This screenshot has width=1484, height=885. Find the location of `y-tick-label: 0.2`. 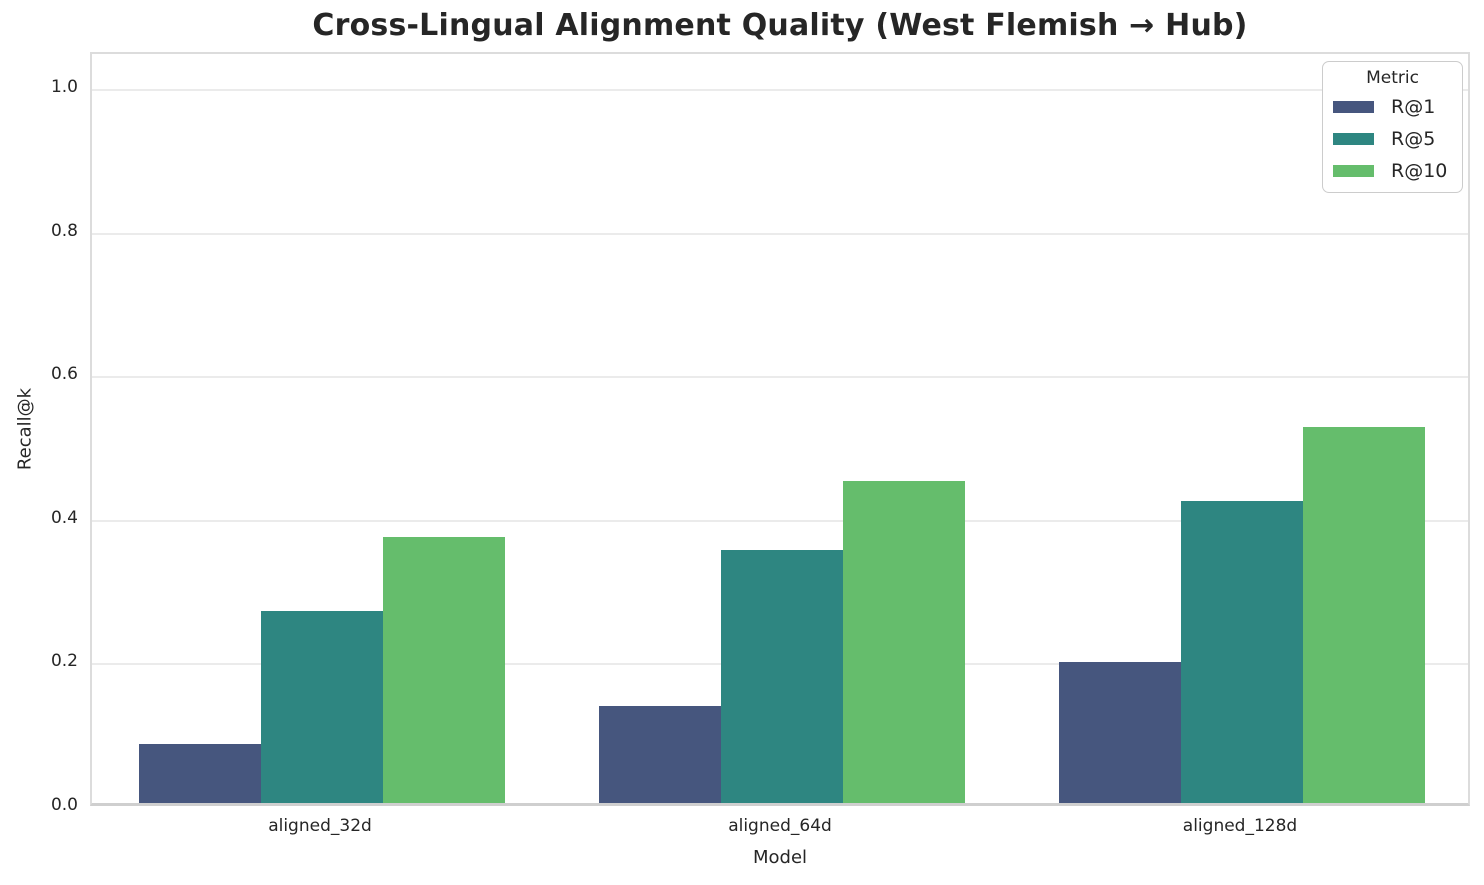

y-tick-label: 0.2 is located at coordinates (64, 661).